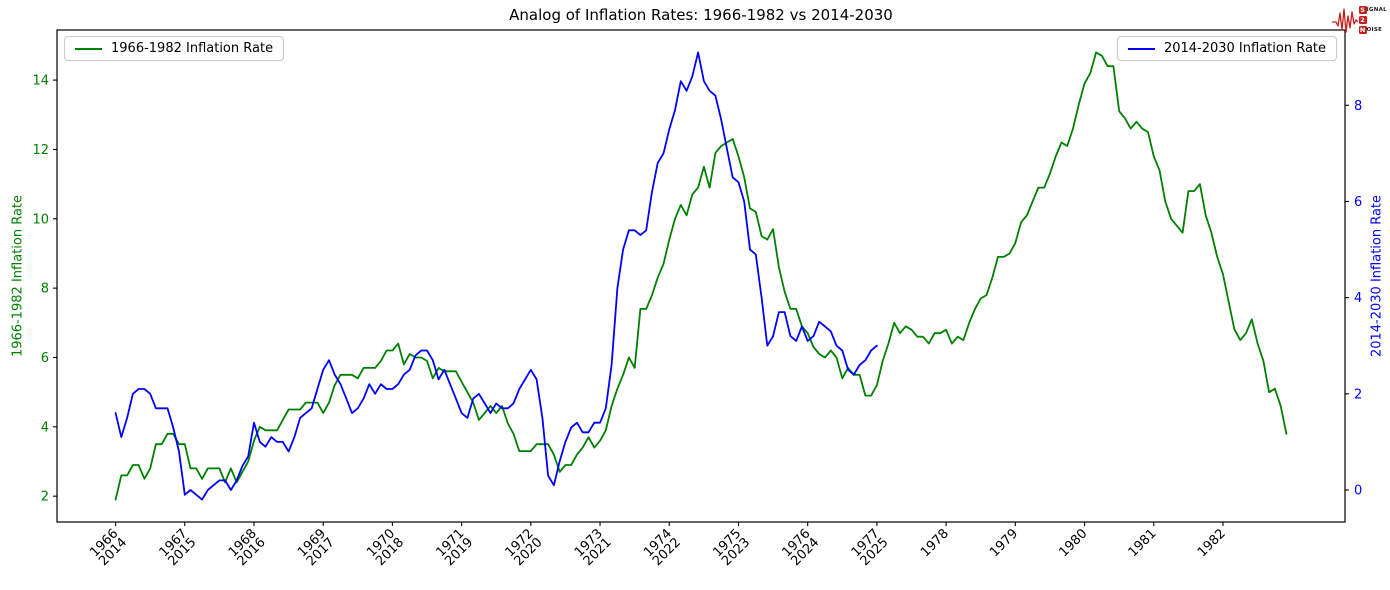  I want to click on x-tick-label: 1981, so click(1143, 543).